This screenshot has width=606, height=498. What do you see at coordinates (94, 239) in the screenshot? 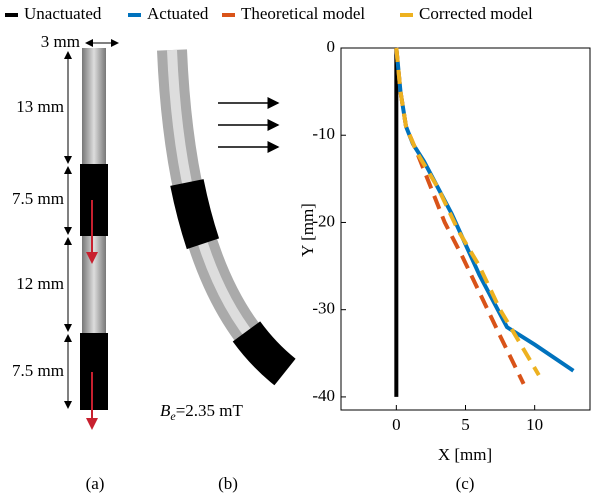
I see `rod-a` at bounding box center [94, 239].